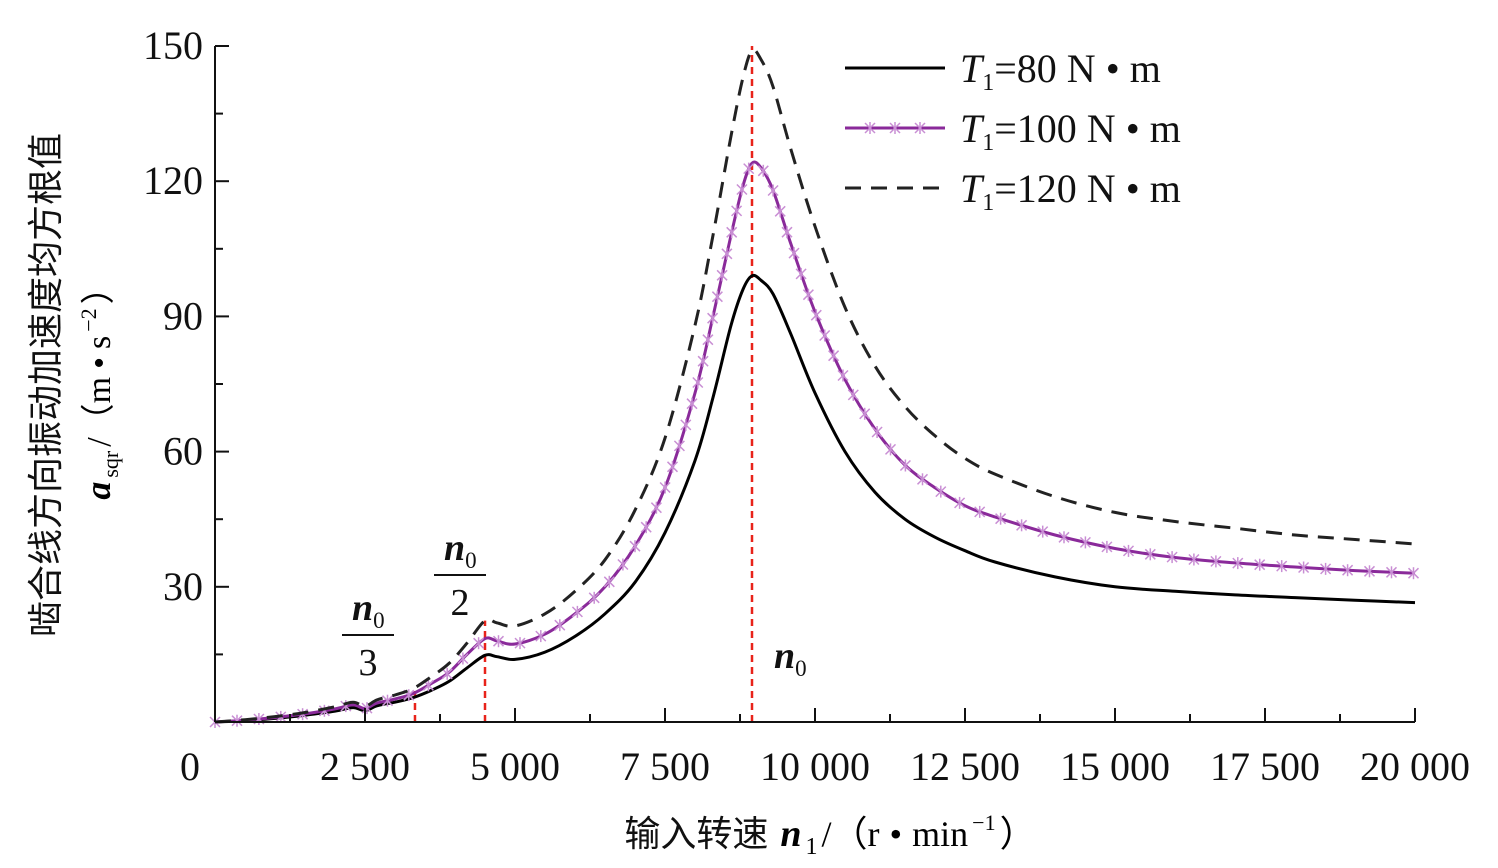 The width and height of the screenshot is (1498, 868). Describe the element at coordinates (1415, 766) in the screenshot. I see `x-tick-label: 20 000` at that location.